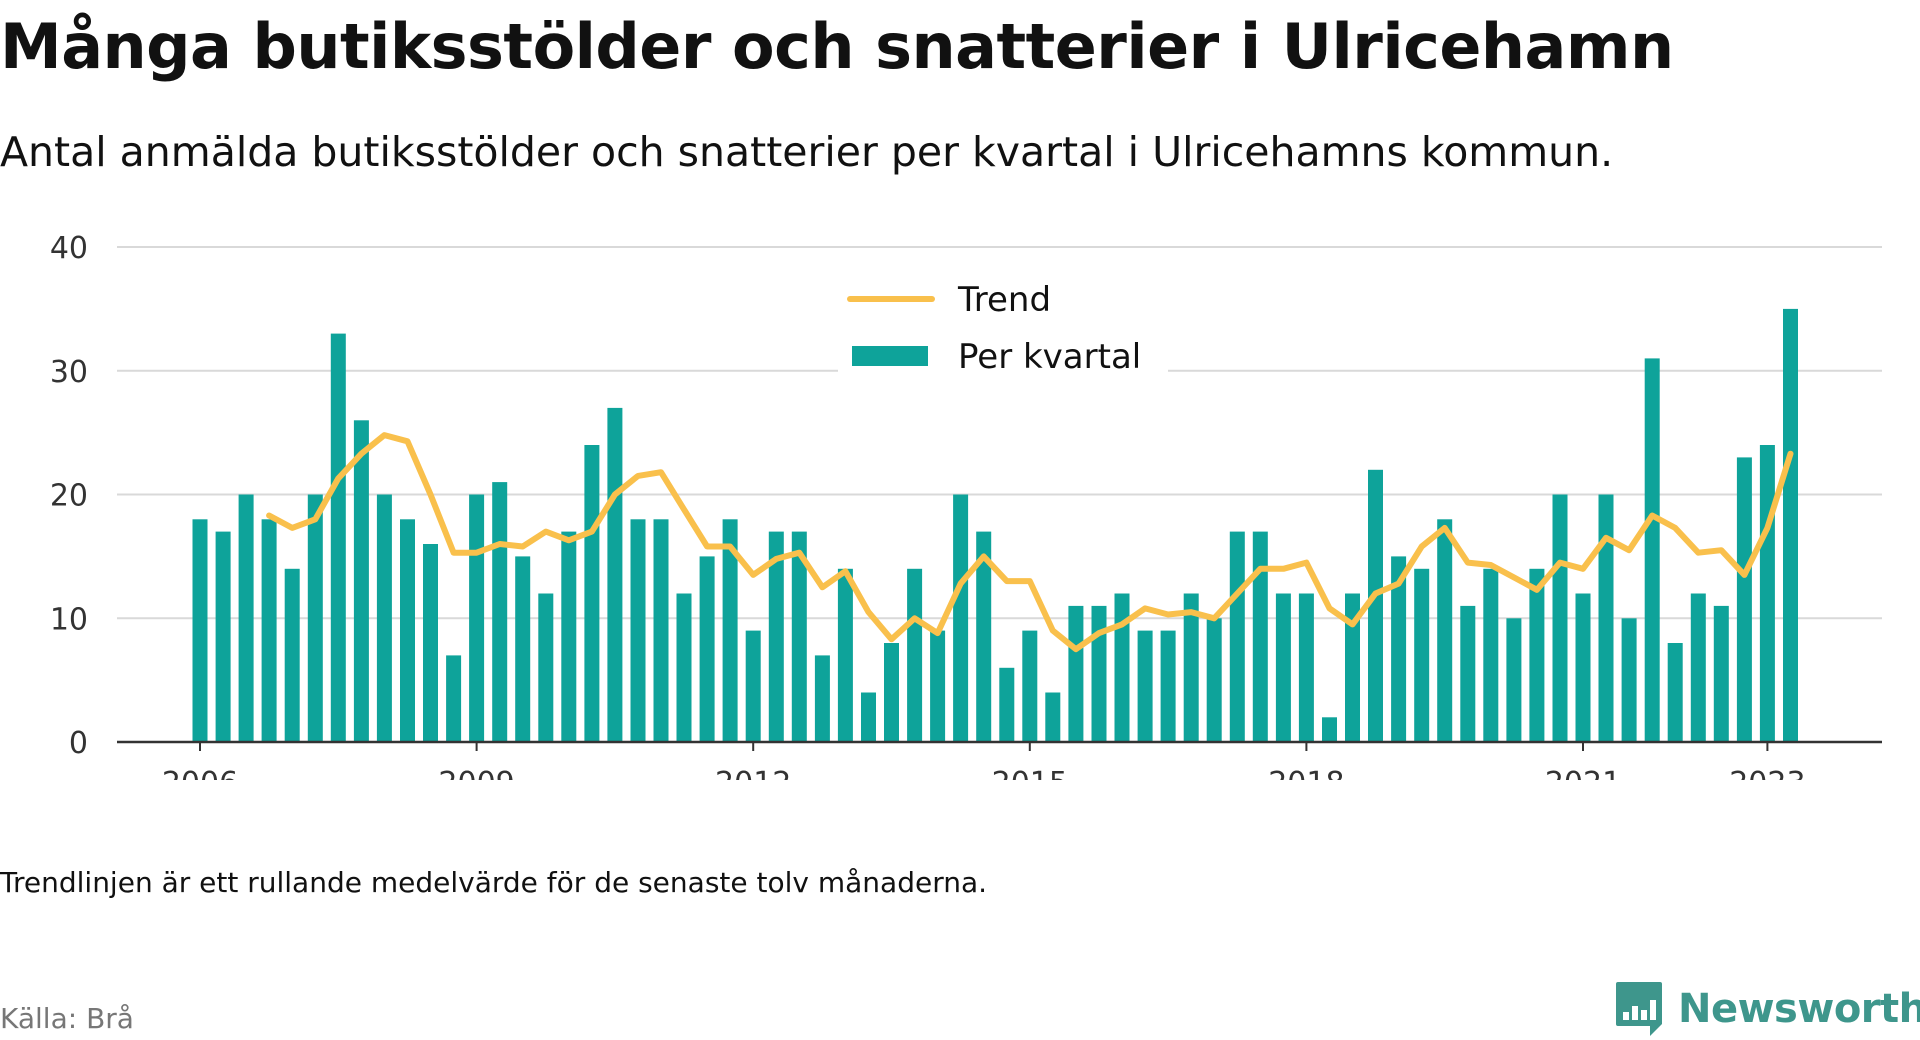 Image resolution: width=1920 pixels, height=1040 pixels. I want to click on legend: Trend Per kvartal, so click(1003, 325).